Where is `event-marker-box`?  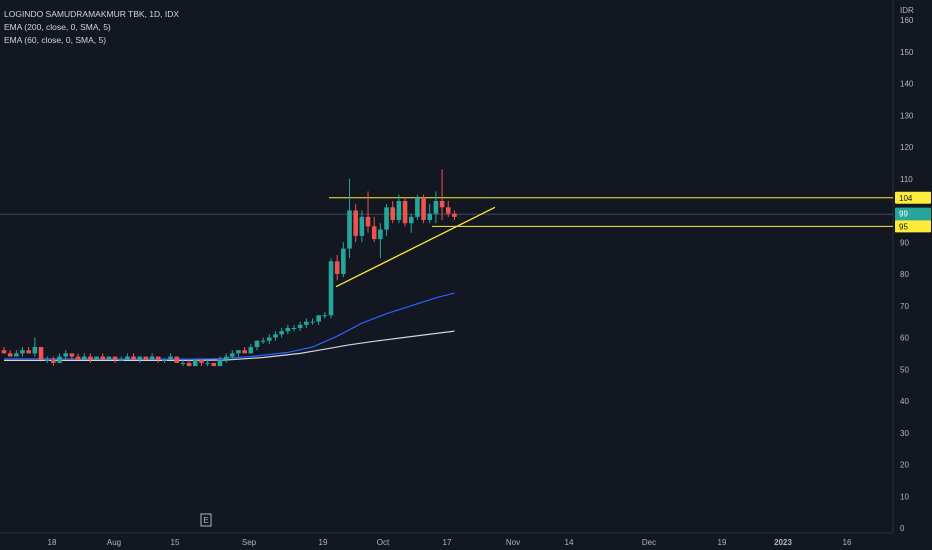 event-marker-box is located at coordinates (206, 520).